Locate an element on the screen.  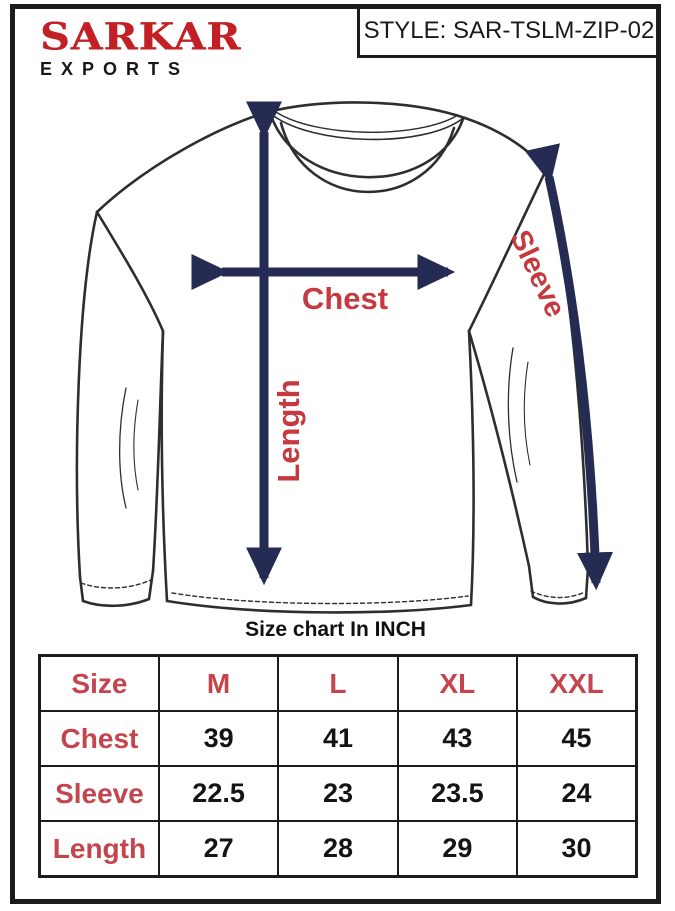
value-cell: 23 is located at coordinates (338, 793).